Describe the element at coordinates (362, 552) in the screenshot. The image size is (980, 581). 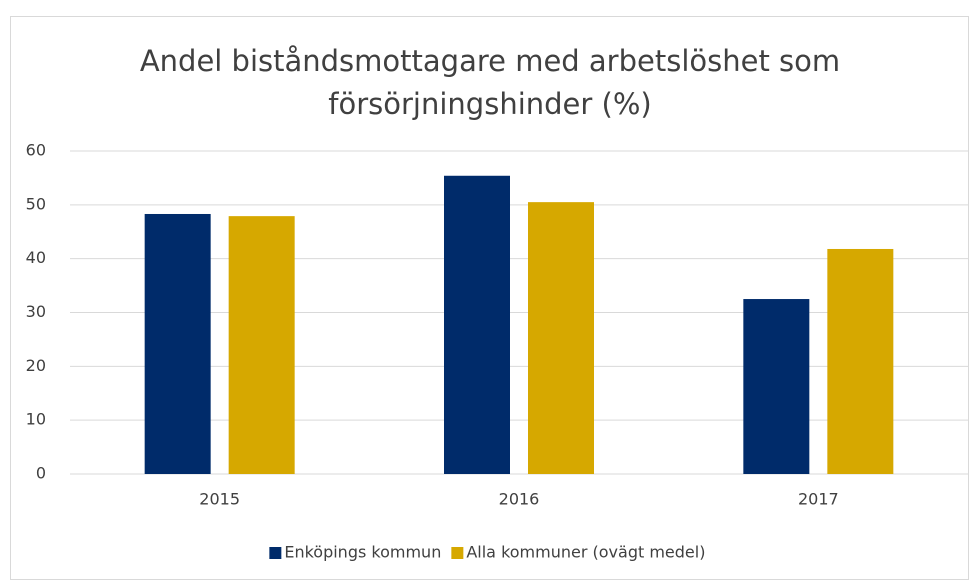
I see `legend-label: Enköpings kommun` at that location.